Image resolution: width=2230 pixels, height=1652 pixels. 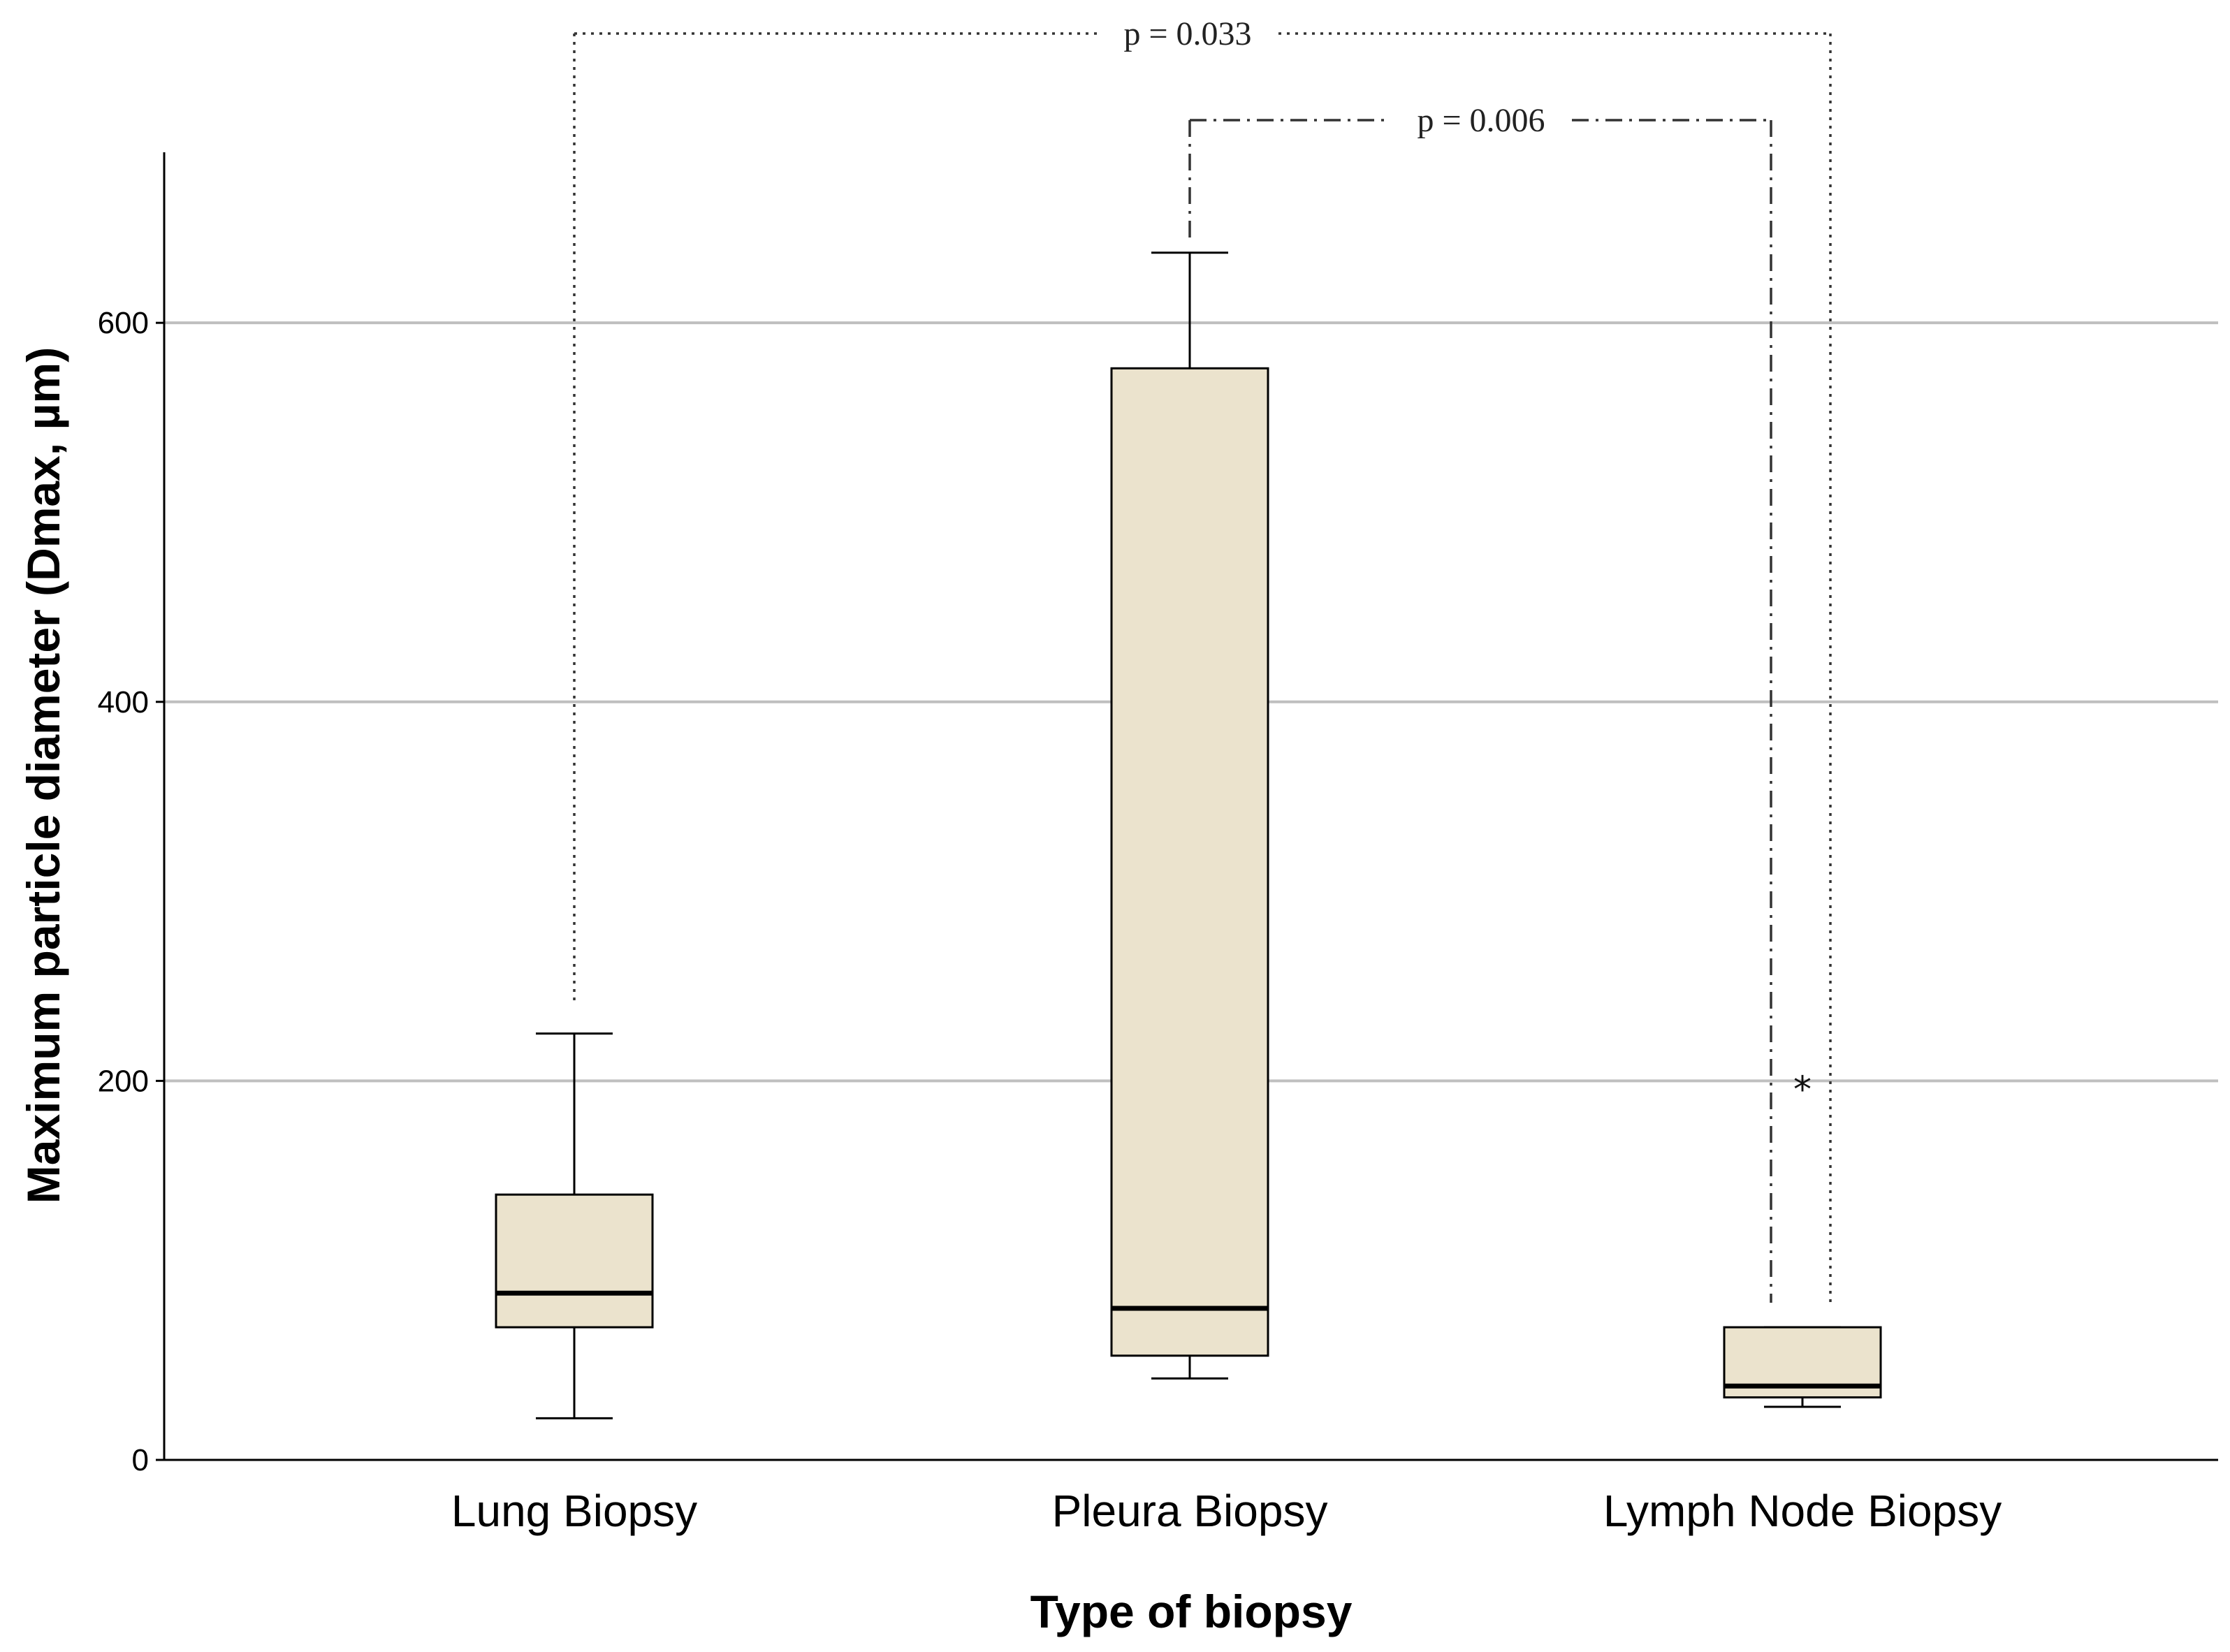 What do you see at coordinates (1802, 1090) in the screenshot?
I see `outlier-point: *` at bounding box center [1802, 1090].